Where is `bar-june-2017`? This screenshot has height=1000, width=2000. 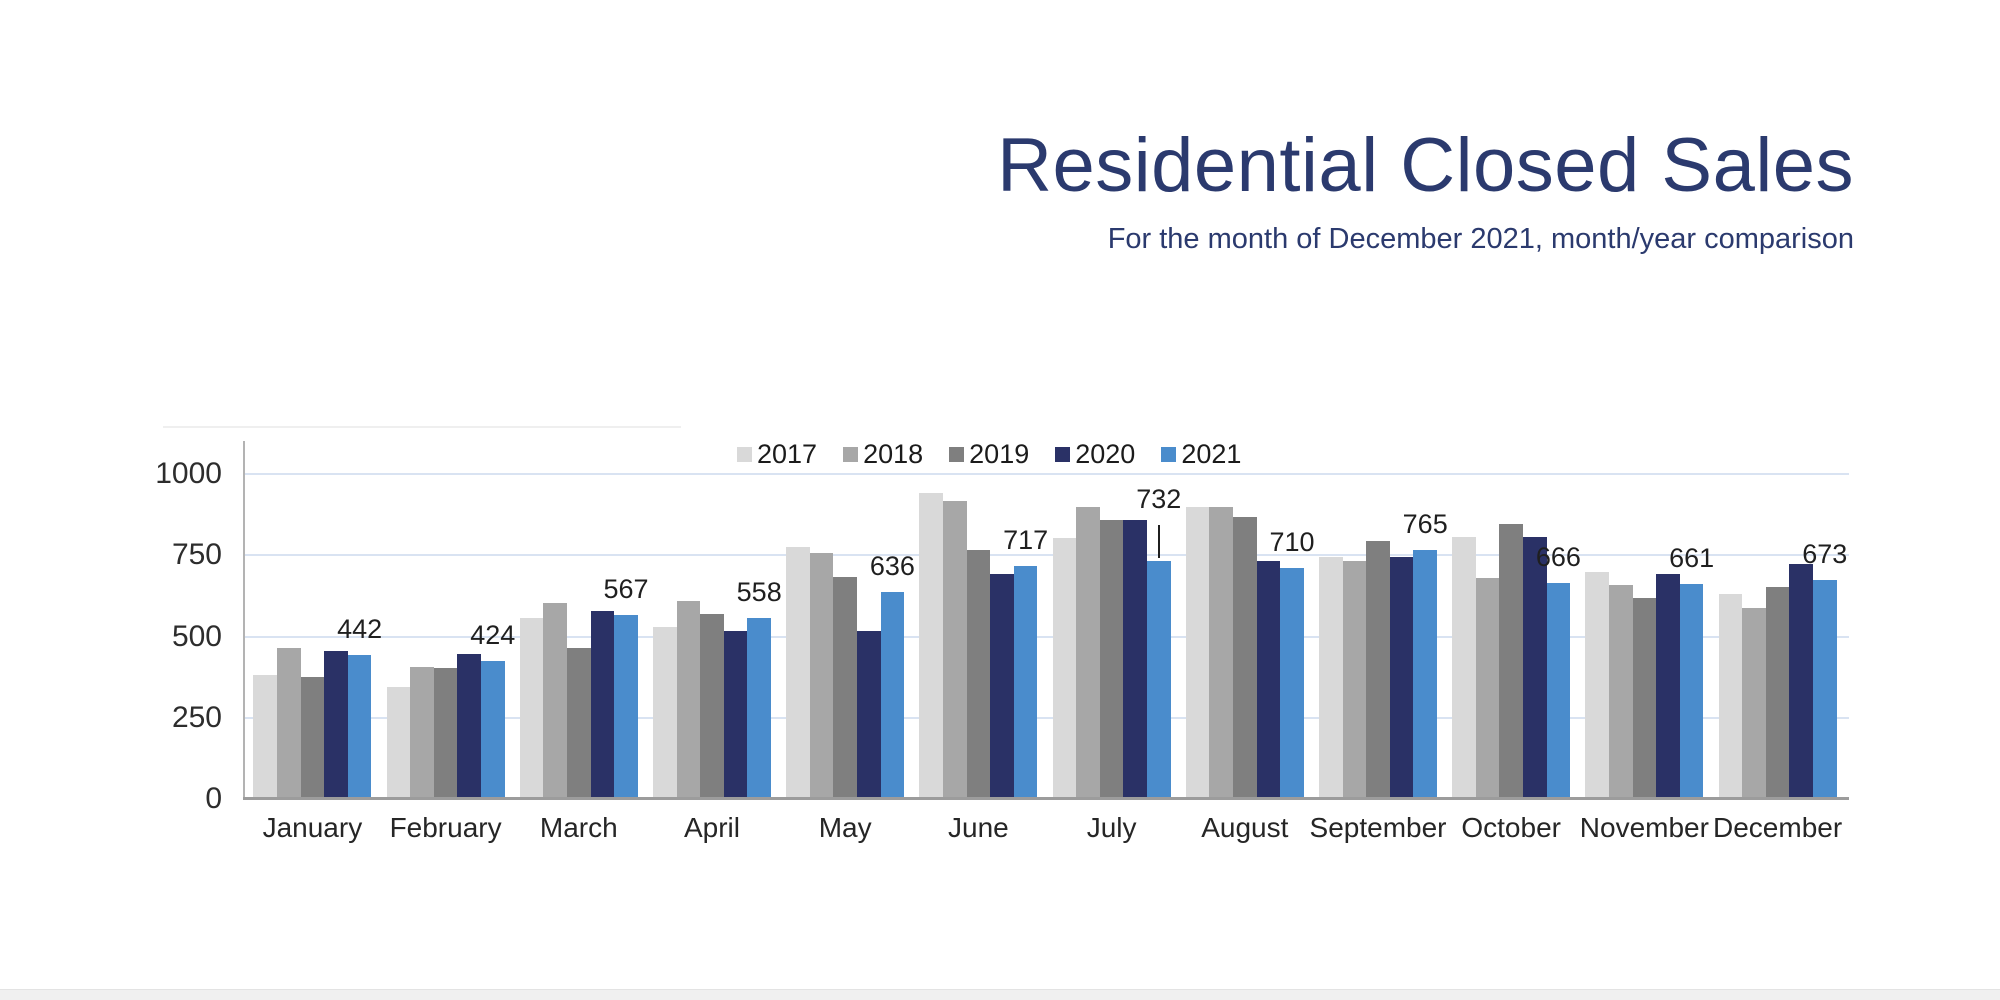 bar-june-2017 is located at coordinates (931, 646).